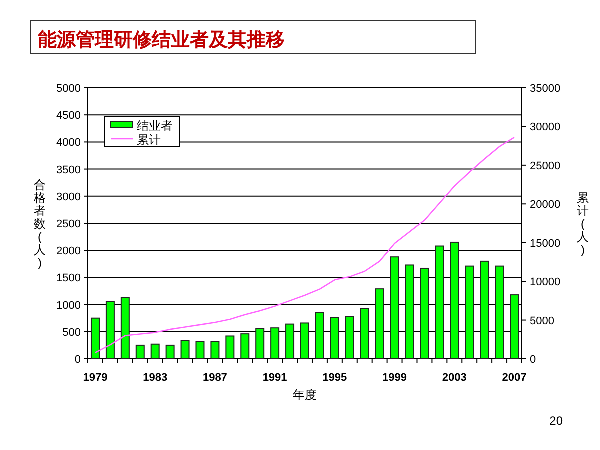  What do you see at coordinates (545, 282) in the screenshot?
I see `y2-tick-label: 10000` at bounding box center [545, 282].